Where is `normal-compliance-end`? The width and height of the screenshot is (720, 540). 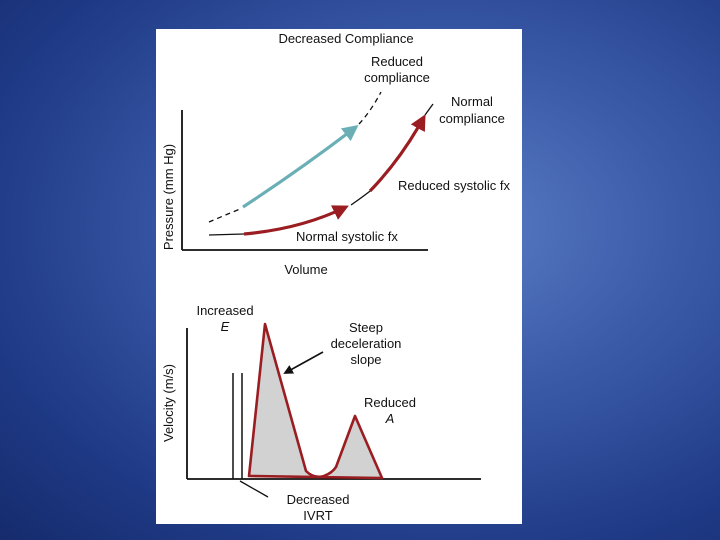
normal-compliance-end is located at coordinates (429, 109).